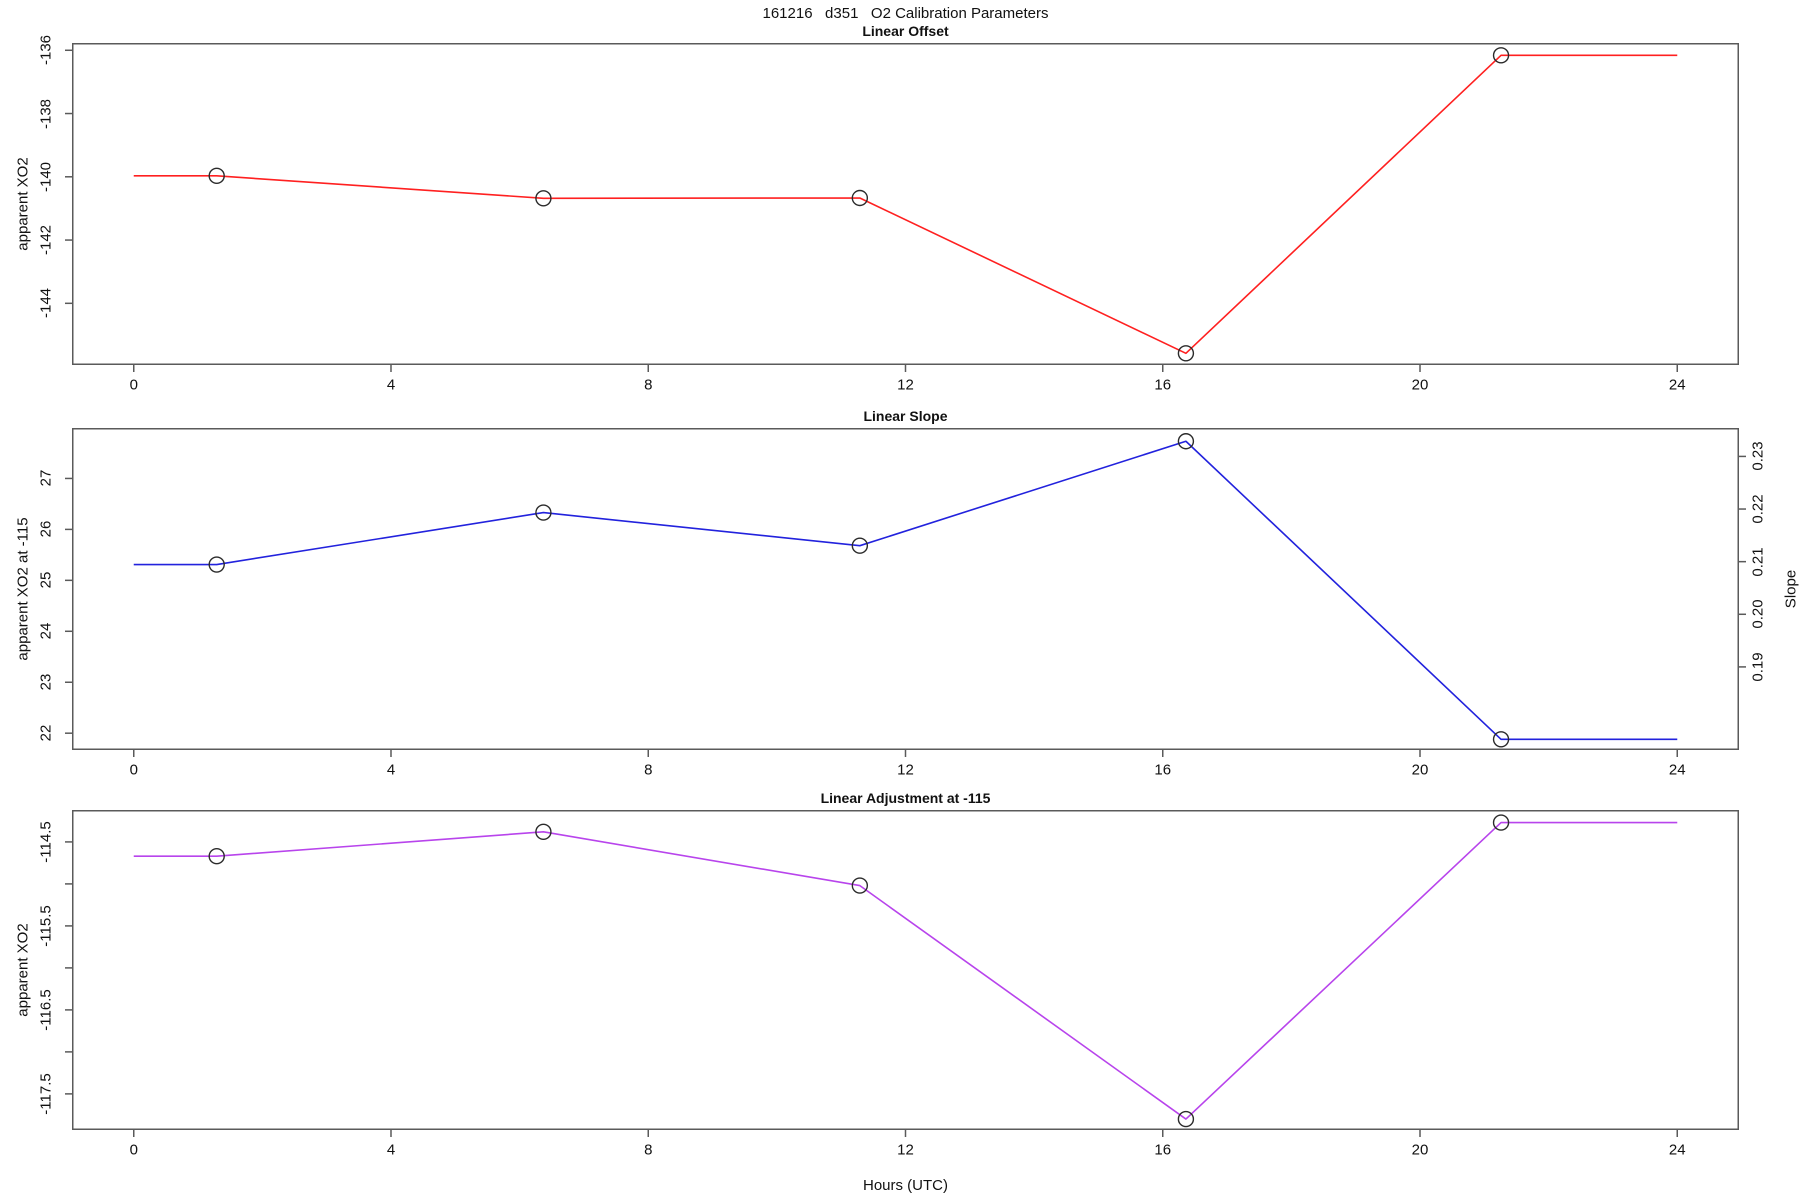  Describe the element at coordinates (905, 798) in the screenshot. I see `panel3-title: Linear Adjustment at -115` at that location.